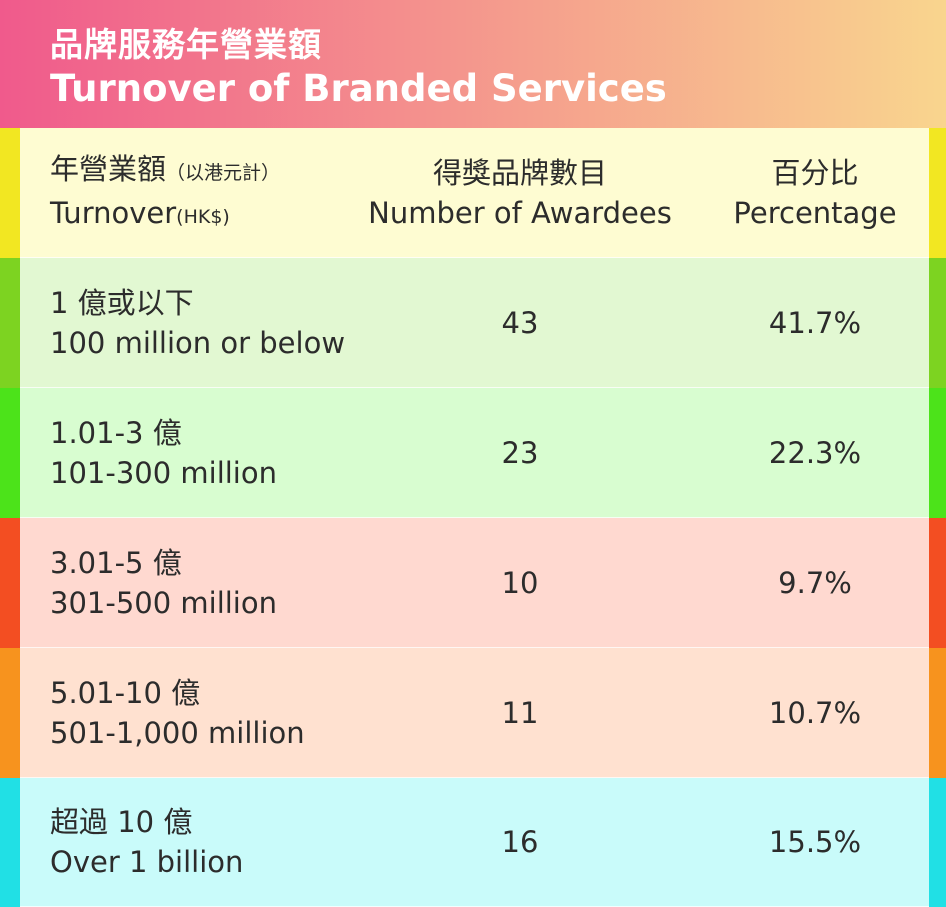 The image size is (946, 907). What do you see at coordinates (815, 192) in the screenshot?
I see `column-header-percentage: 百分比 Percentage` at bounding box center [815, 192].